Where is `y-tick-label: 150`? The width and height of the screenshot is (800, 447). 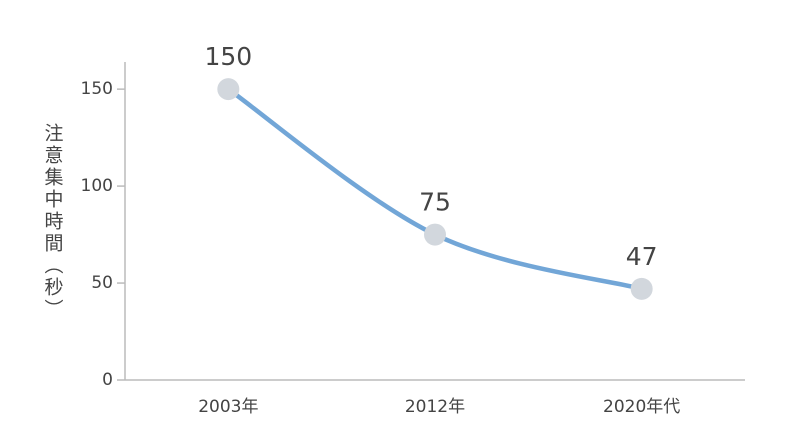
y-tick-label: 150 is located at coordinates (97, 89).